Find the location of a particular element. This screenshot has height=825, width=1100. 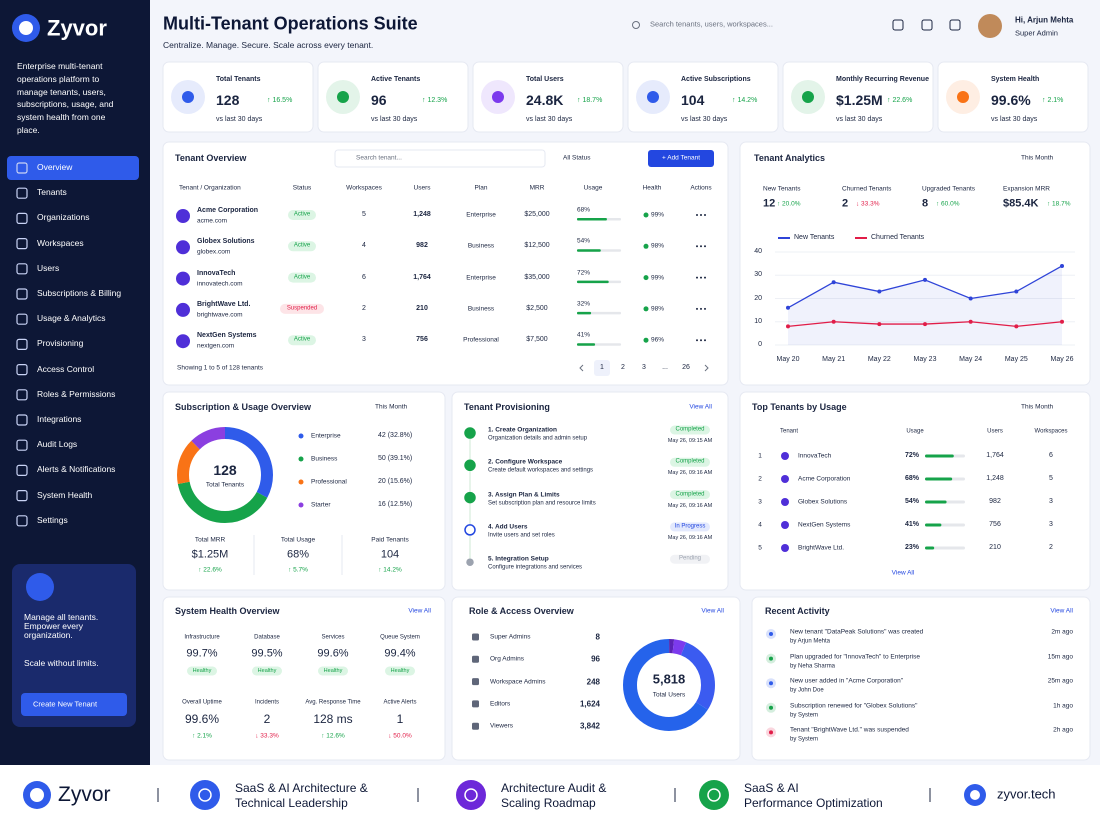

footer-band is located at coordinates (550, 795).